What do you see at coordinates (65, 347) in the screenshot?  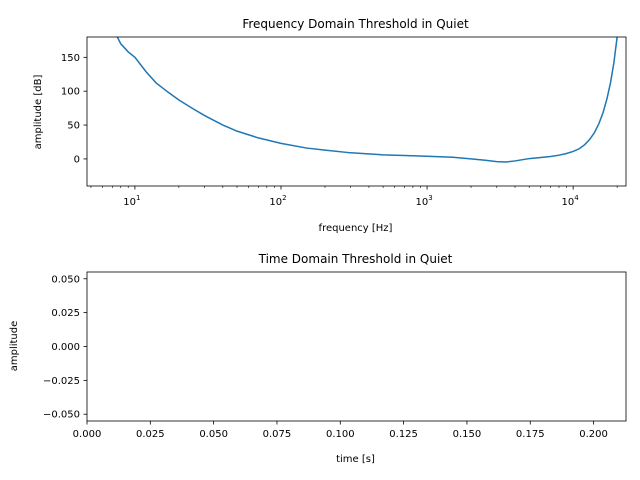 I see `y-tick-label: 0.000` at bounding box center [65, 347].